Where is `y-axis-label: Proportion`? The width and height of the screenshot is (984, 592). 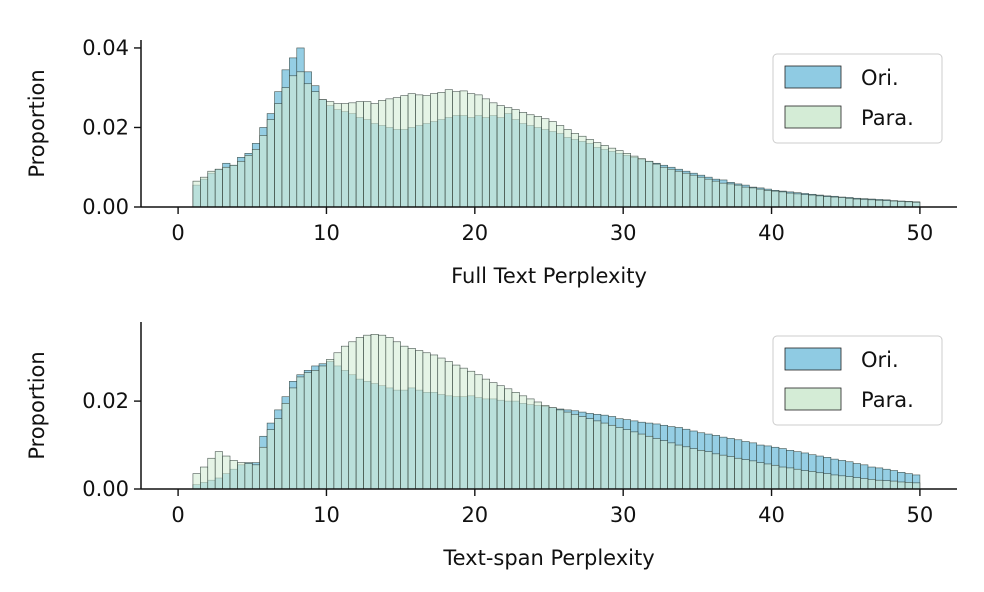
y-axis-label: Proportion is located at coordinates (37, 123).